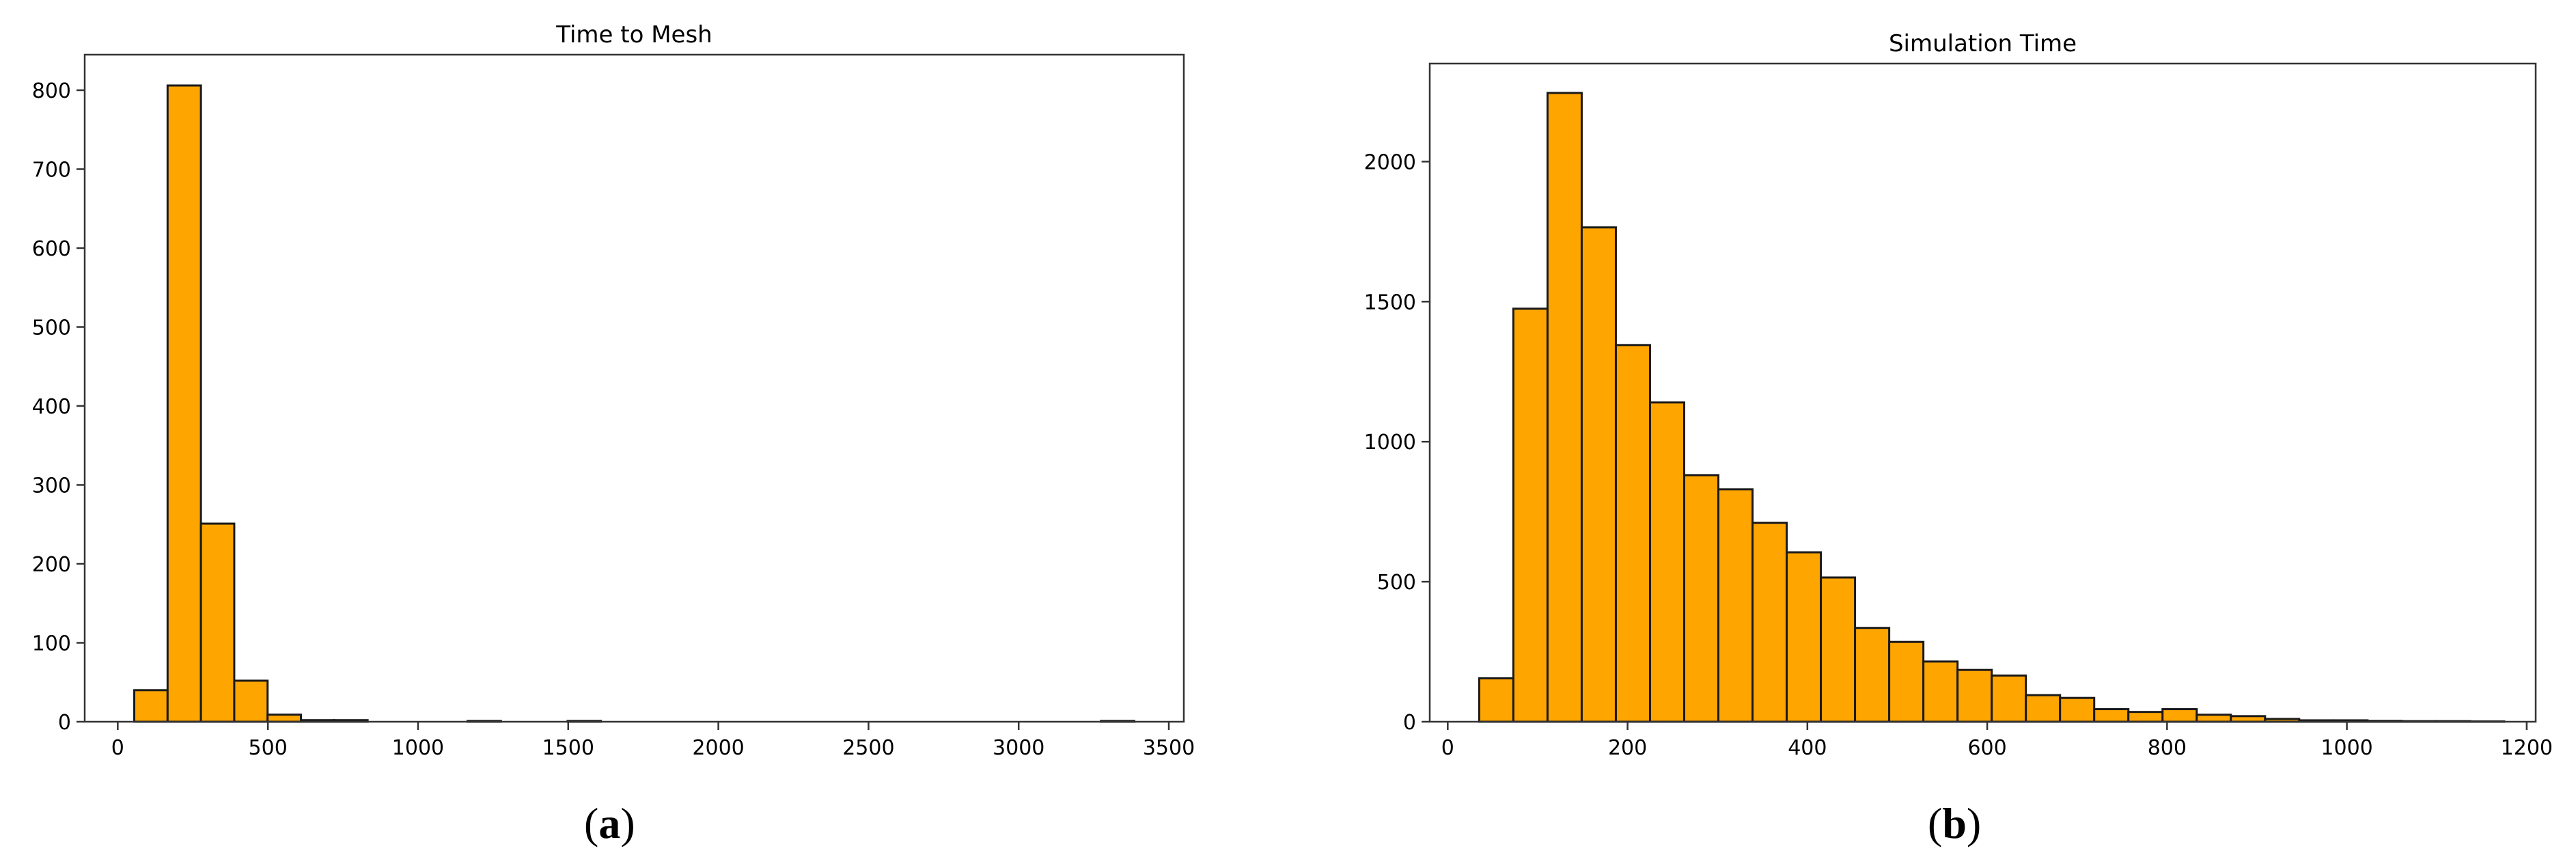  Describe the element at coordinates (2168, 748) in the screenshot. I see `sim-xtick-label: 800` at that location.